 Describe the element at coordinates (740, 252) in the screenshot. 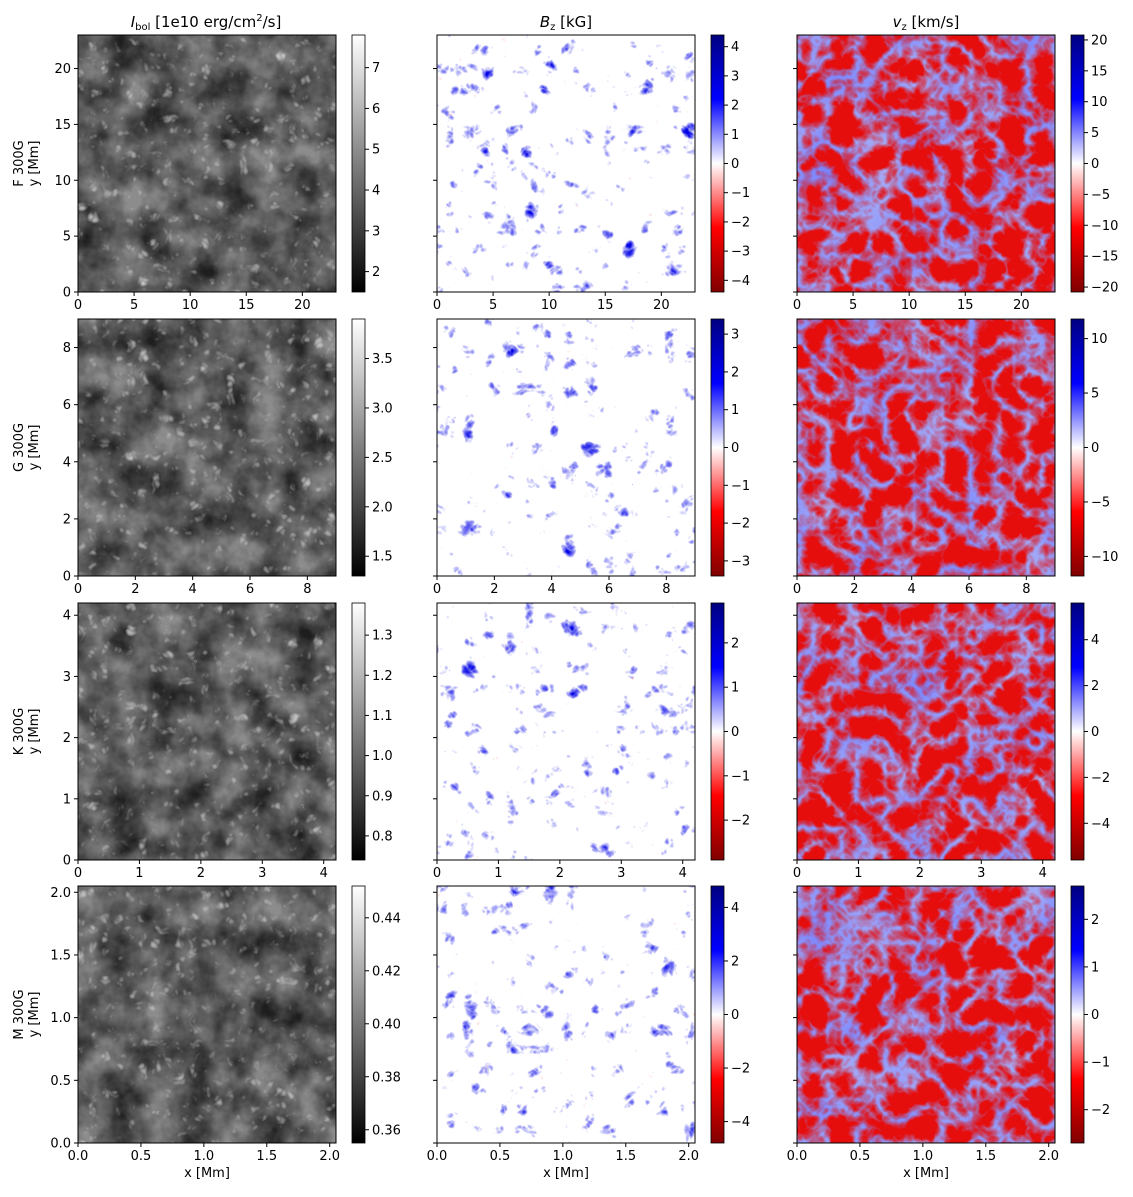

I see `colorbar-tick-label: −3` at that location.